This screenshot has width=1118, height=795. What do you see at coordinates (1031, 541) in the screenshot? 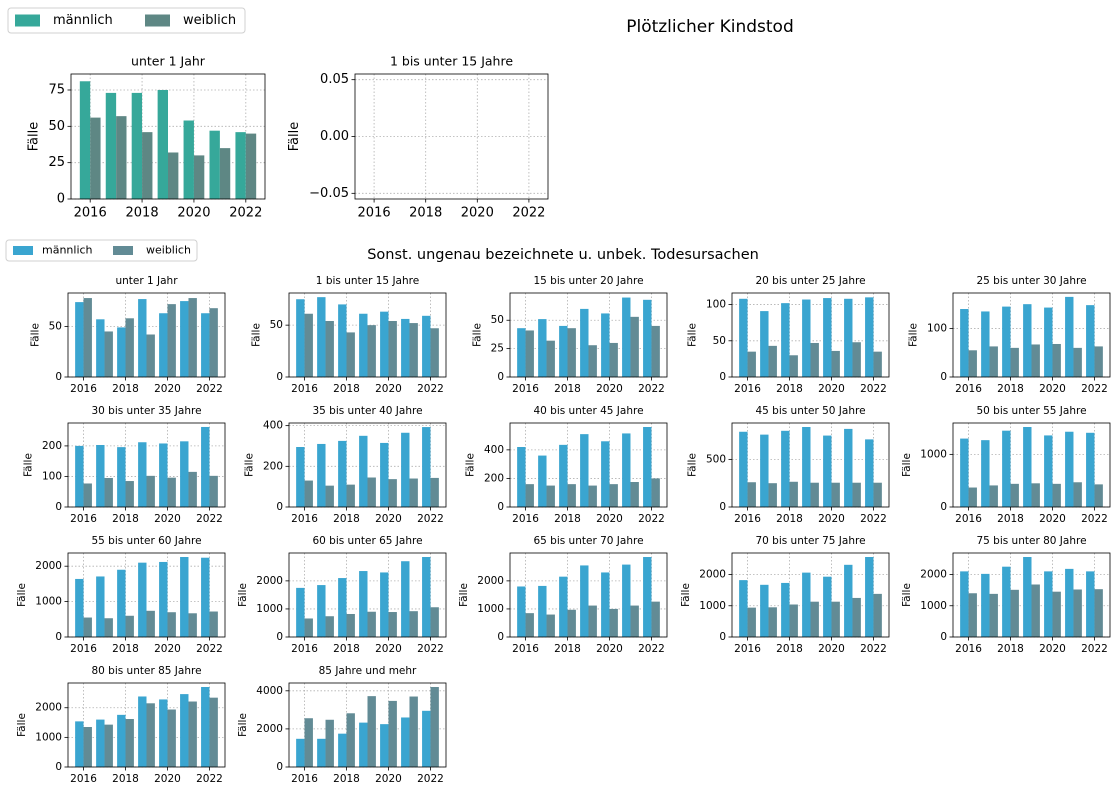
I see `subplot-title: 75 bis unter 80 Jahre` at bounding box center [1031, 541].